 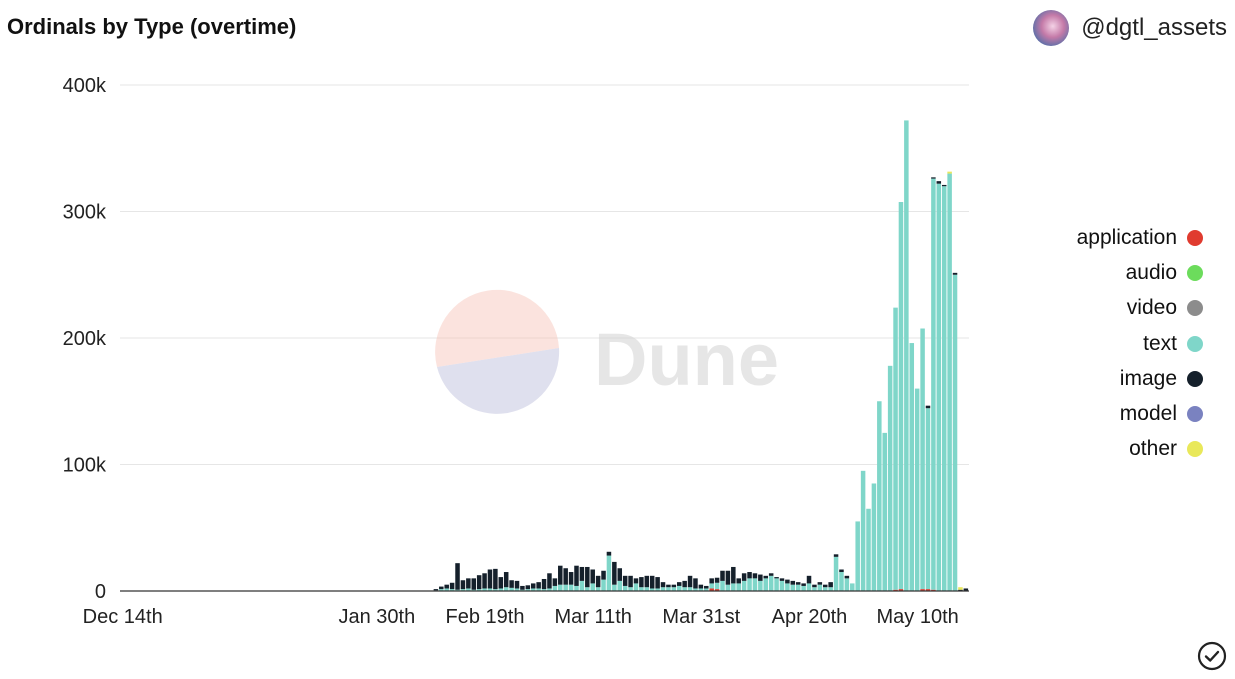 What do you see at coordinates (1140, 308) in the screenshot?
I see `legend-item-video: video` at bounding box center [1140, 308].